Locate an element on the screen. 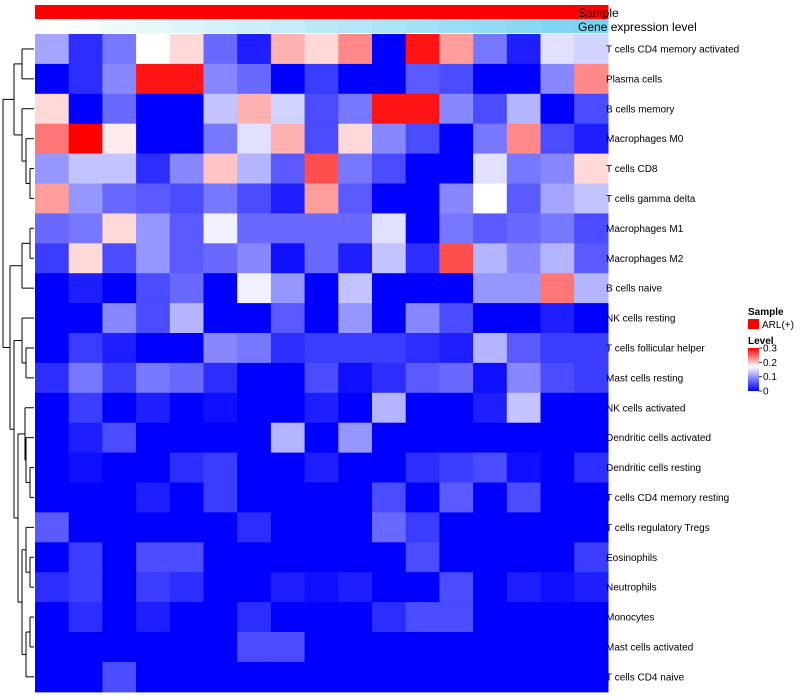 Image resolution: width=800 pixels, height=700 pixels. row-label: Plasma cells is located at coordinates (634, 79).